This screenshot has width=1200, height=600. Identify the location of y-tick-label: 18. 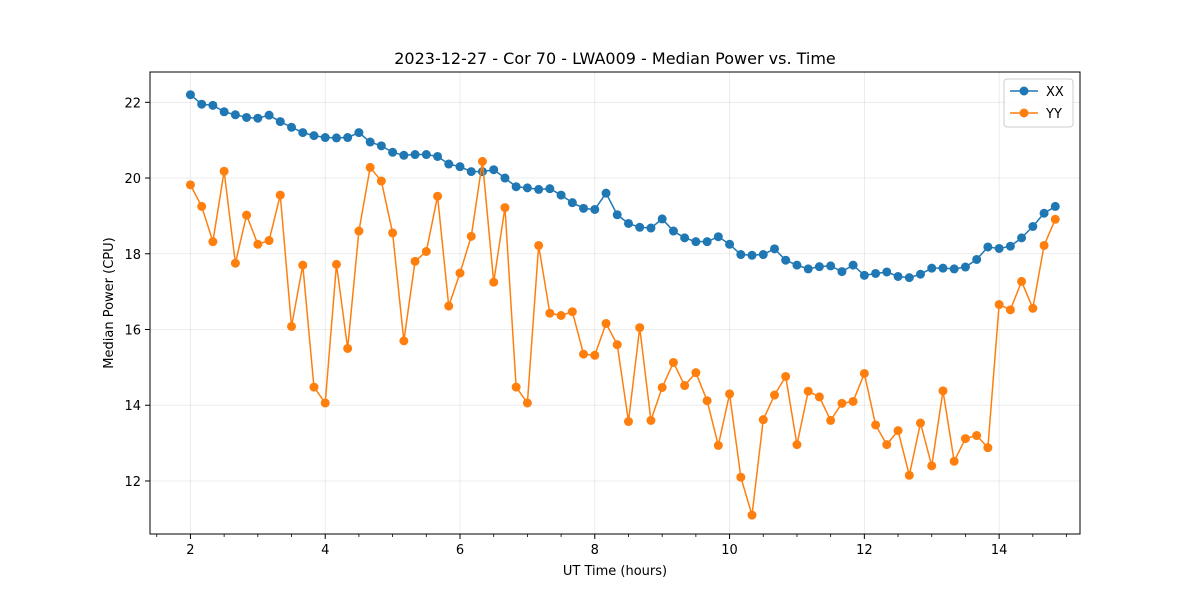
(132, 255).